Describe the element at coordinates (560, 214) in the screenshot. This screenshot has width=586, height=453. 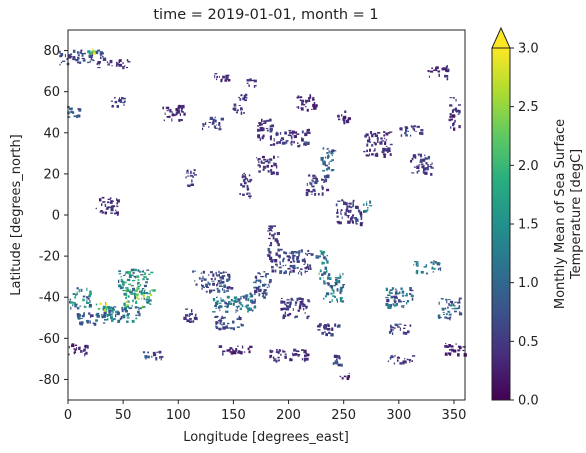
I see `colorbar-label-line1: Monthly Mean of Sea Surface` at that location.